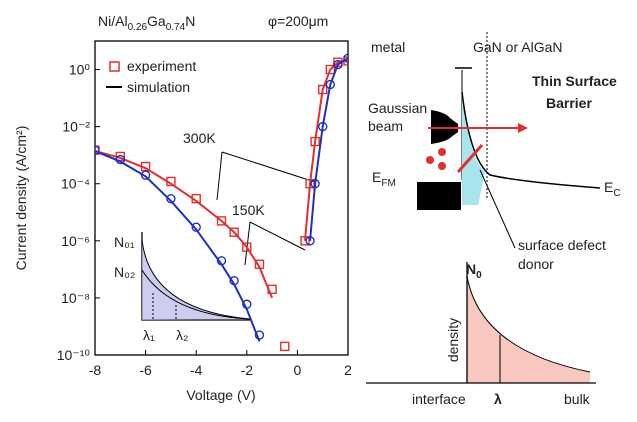 This screenshot has width=637, height=422. I want to click on band-diagram, so click(509, 140).